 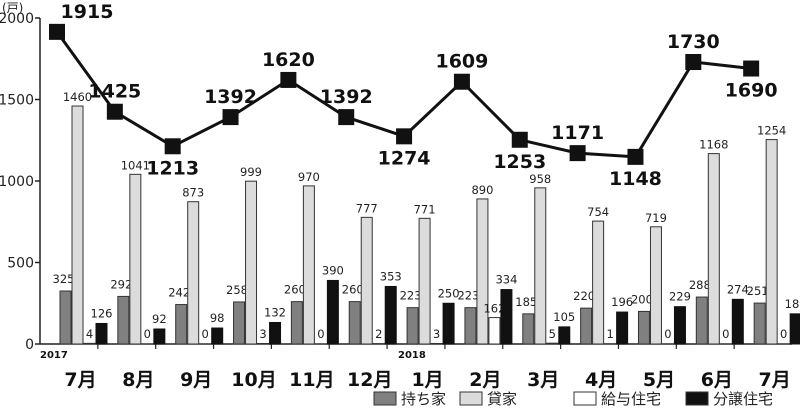 What do you see at coordinates (89, 334) in the screenshot?
I see `bar-value-label: 4` at bounding box center [89, 334].